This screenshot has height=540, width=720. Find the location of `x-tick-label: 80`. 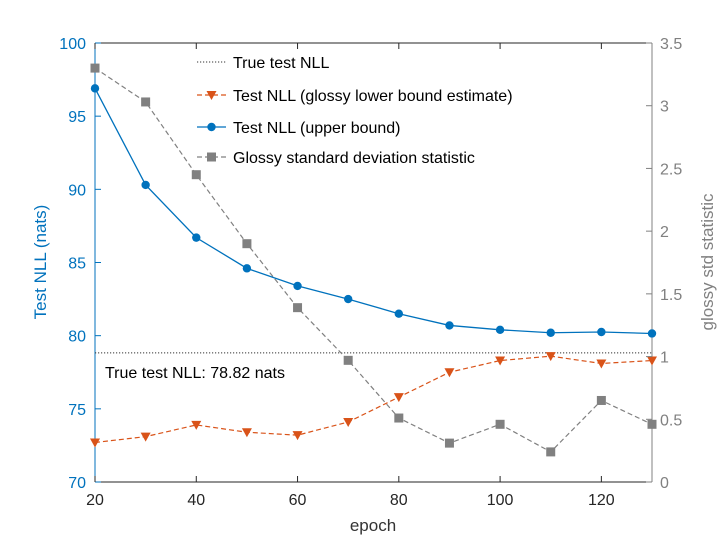

x-tick-label: 80 is located at coordinates (399, 500).